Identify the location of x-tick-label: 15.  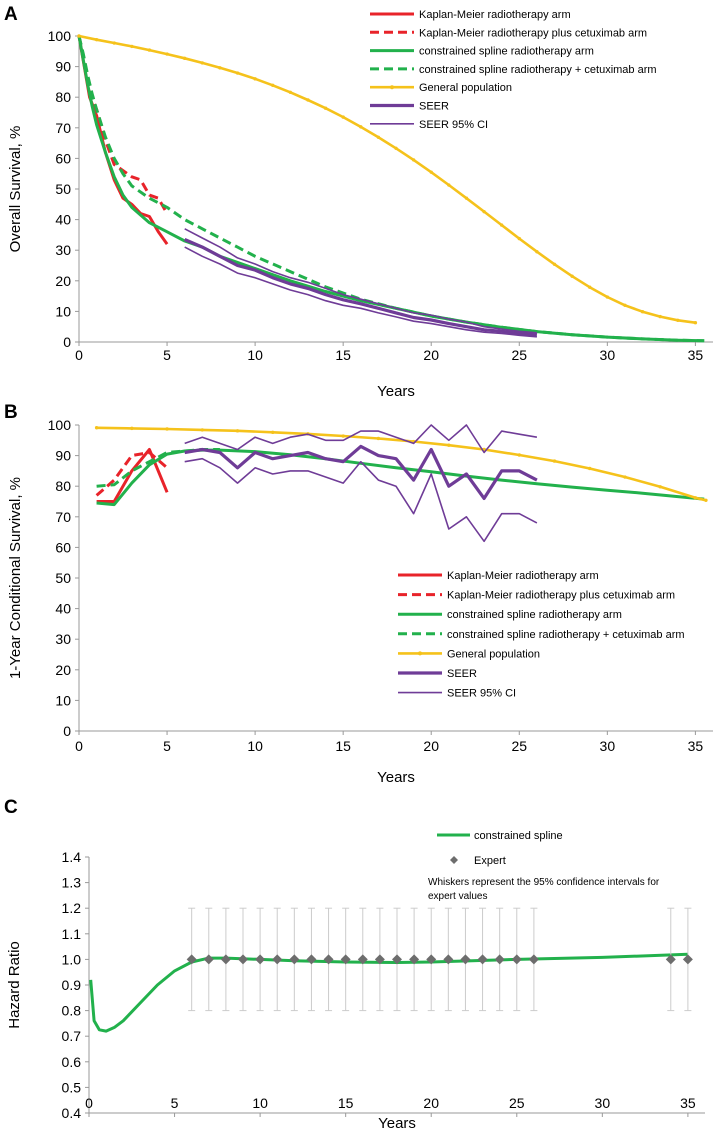
(346, 1103).